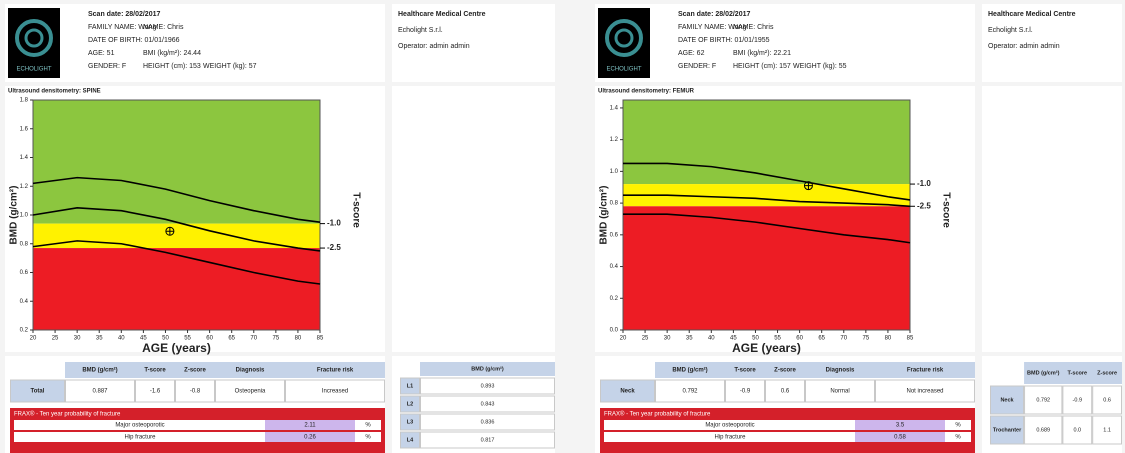 The image size is (1125, 453). What do you see at coordinates (172, 53) in the screenshot?
I see `patient-info: BMI (kg/m²): 24.44` at bounding box center [172, 53].